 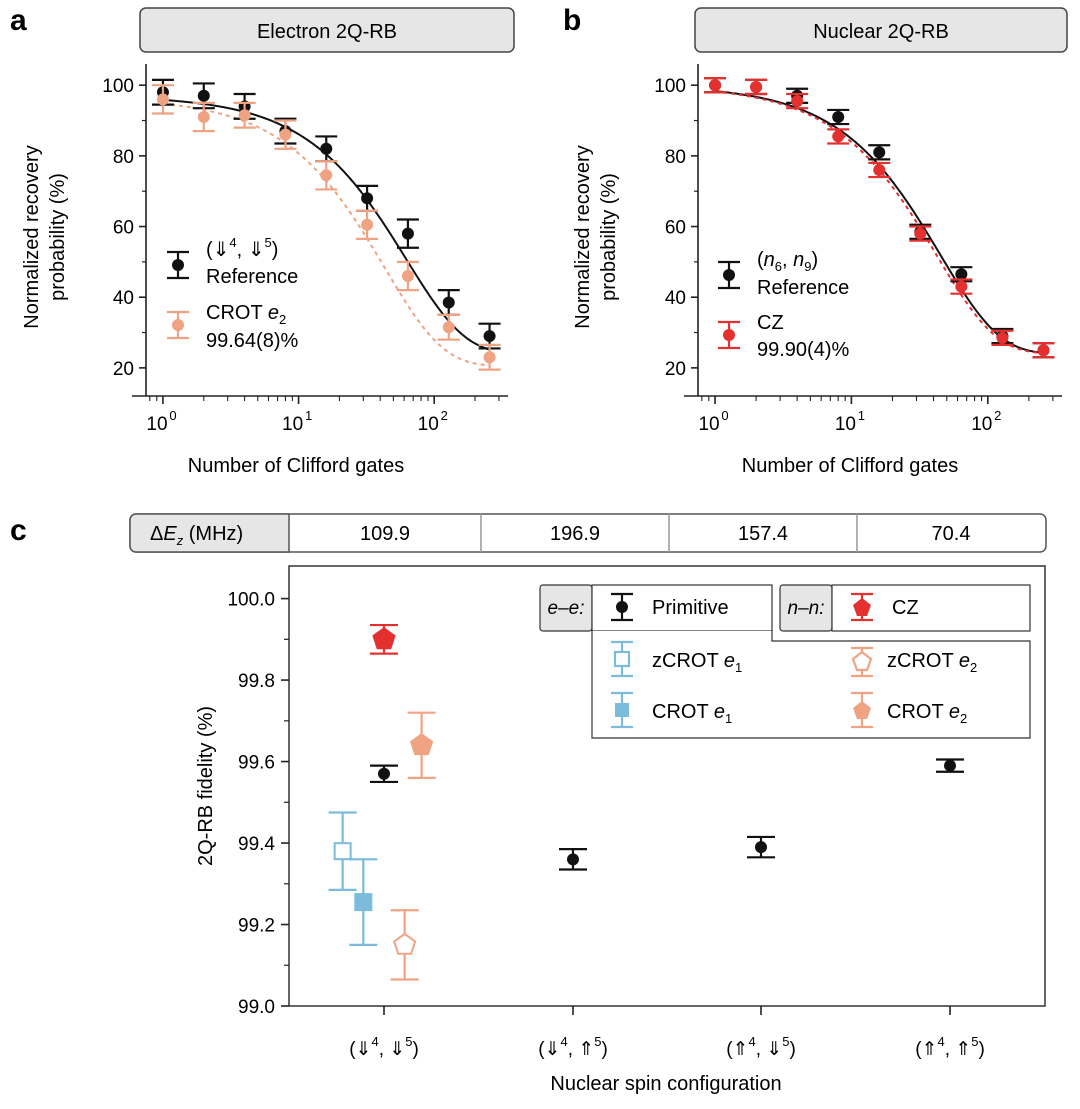 What do you see at coordinates (363, 902) in the screenshot?
I see `data-point-crot_e1` at bounding box center [363, 902].